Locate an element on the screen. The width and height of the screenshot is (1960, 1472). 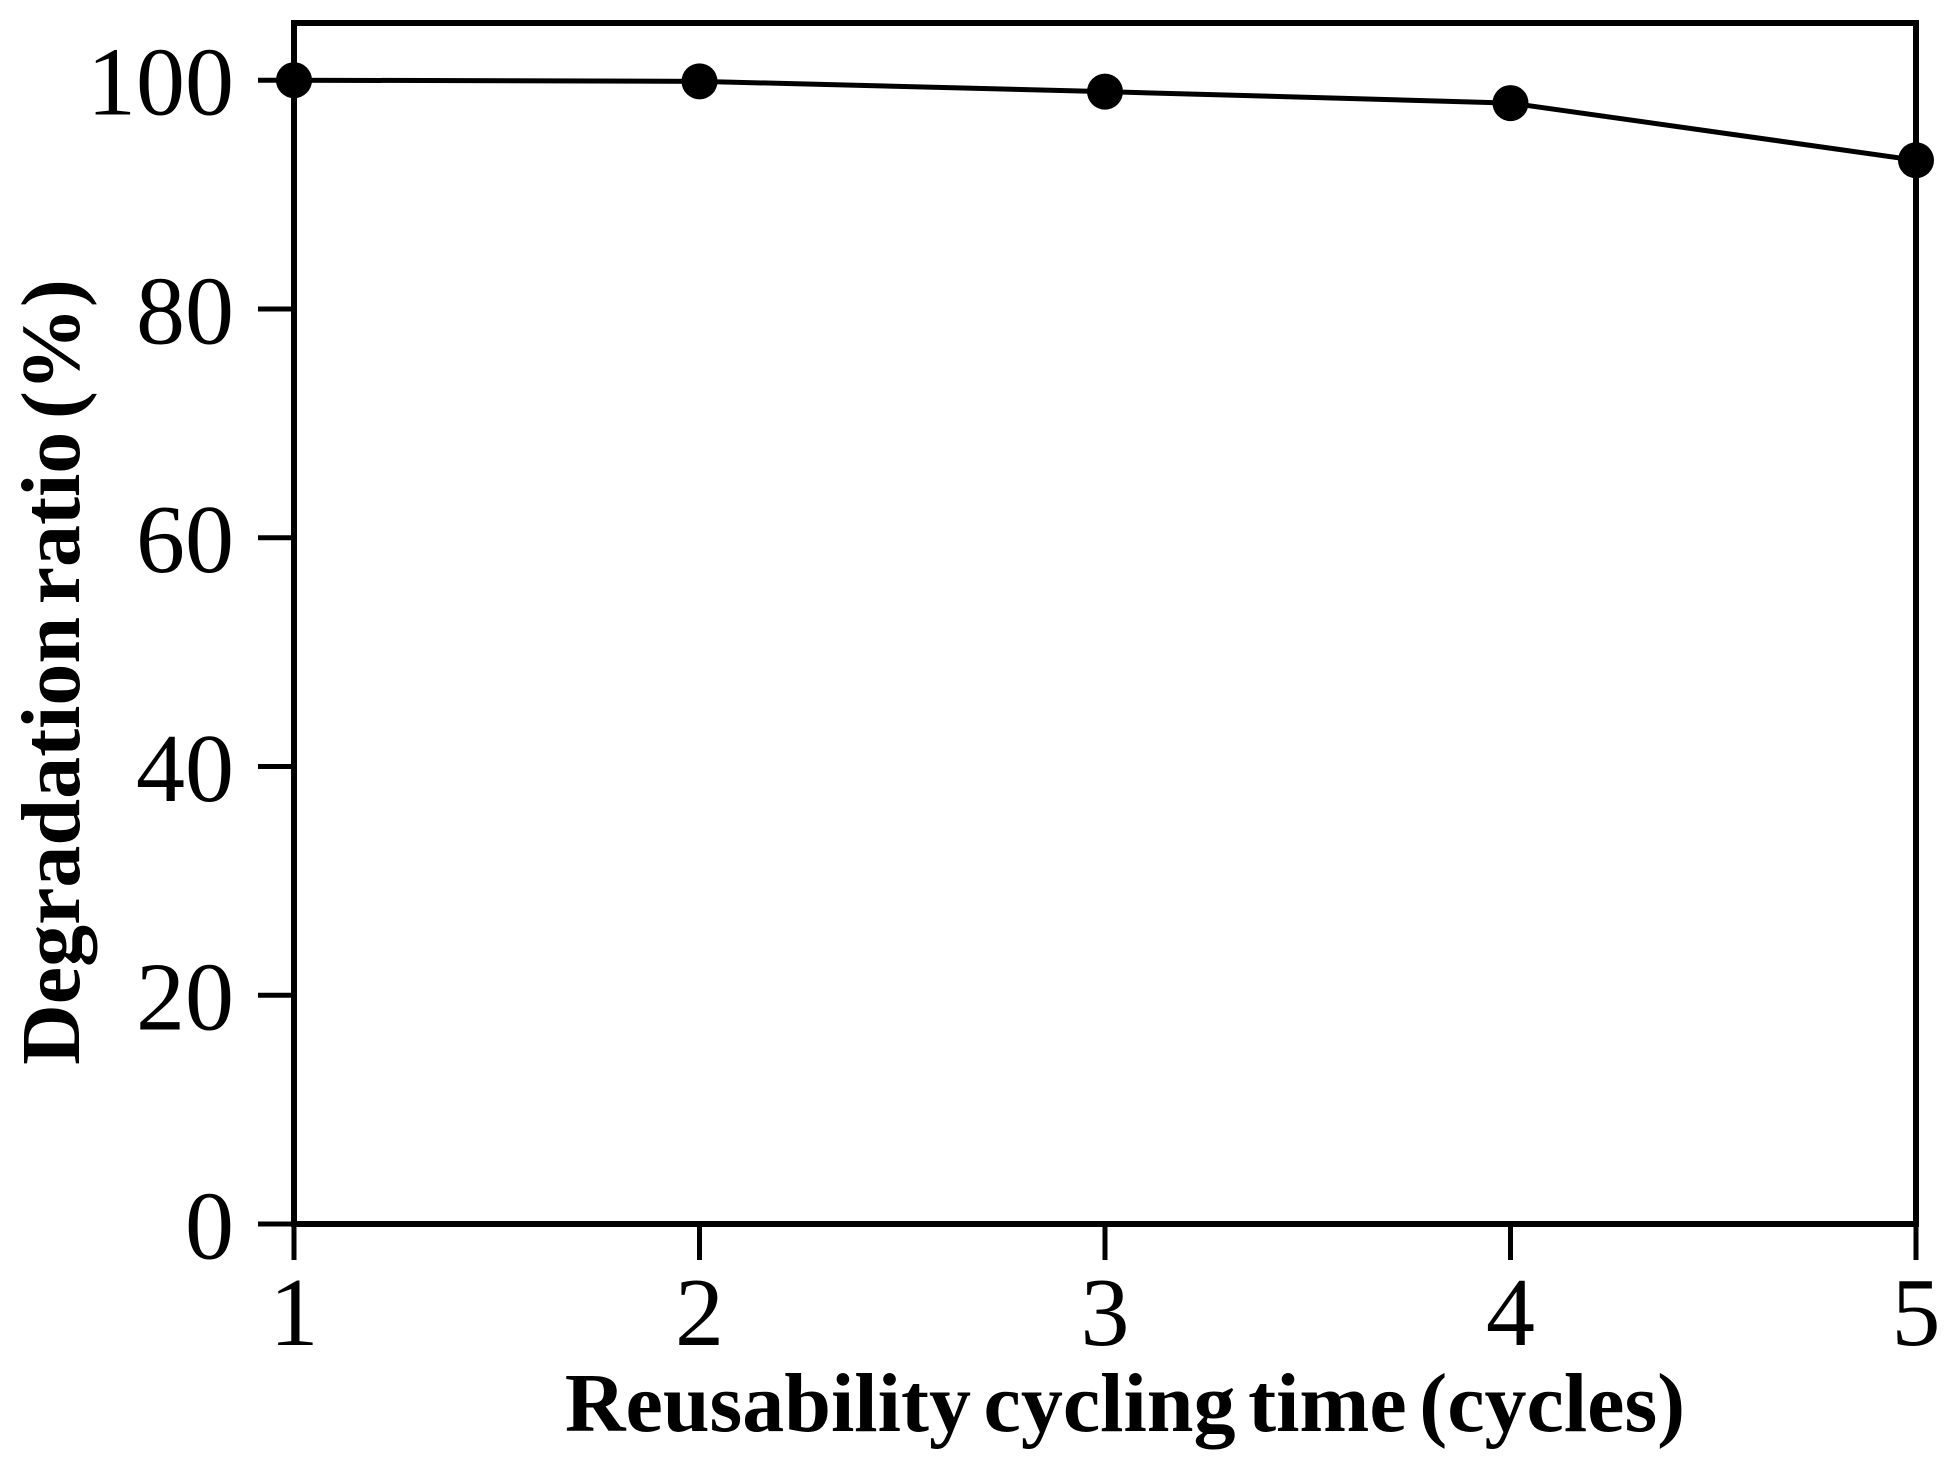
x-tick-label: 3 is located at coordinates (1105, 1313).